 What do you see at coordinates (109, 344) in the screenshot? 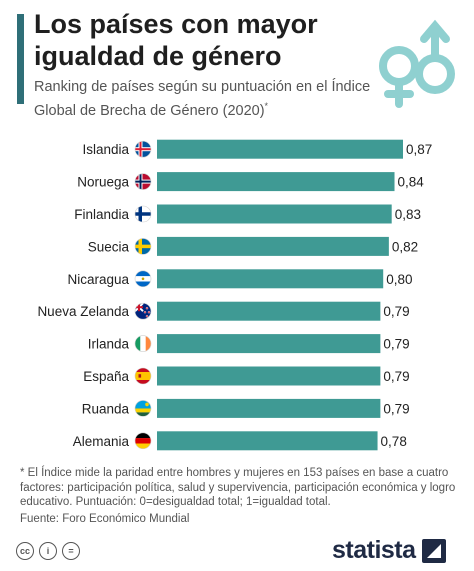
I see `category-label-irlanda: Irlanda` at bounding box center [109, 344].